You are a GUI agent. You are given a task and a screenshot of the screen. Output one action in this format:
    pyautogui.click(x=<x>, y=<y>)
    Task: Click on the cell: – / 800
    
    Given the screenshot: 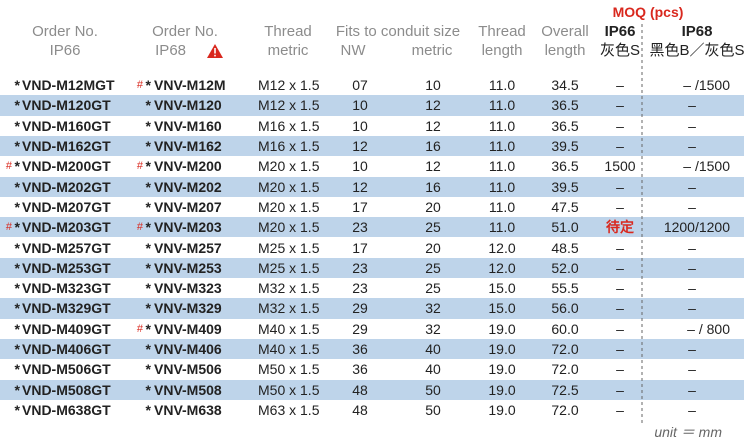 What is the action you would take?
    pyautogui.click(x=708, y=328)
    